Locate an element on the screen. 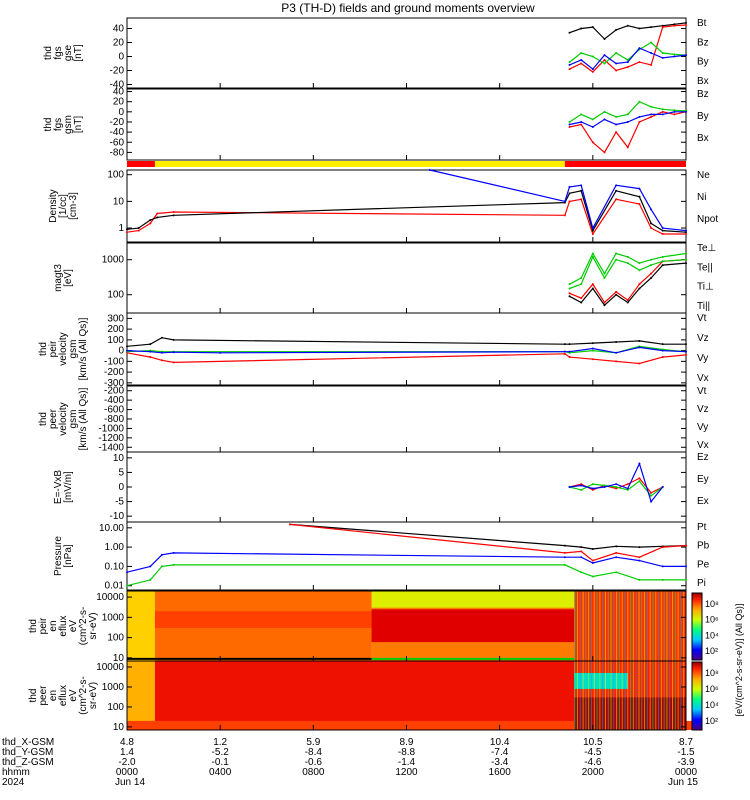 The image size is (750, 800). y-tick-label: 10 is located at coordinates (119, 458).